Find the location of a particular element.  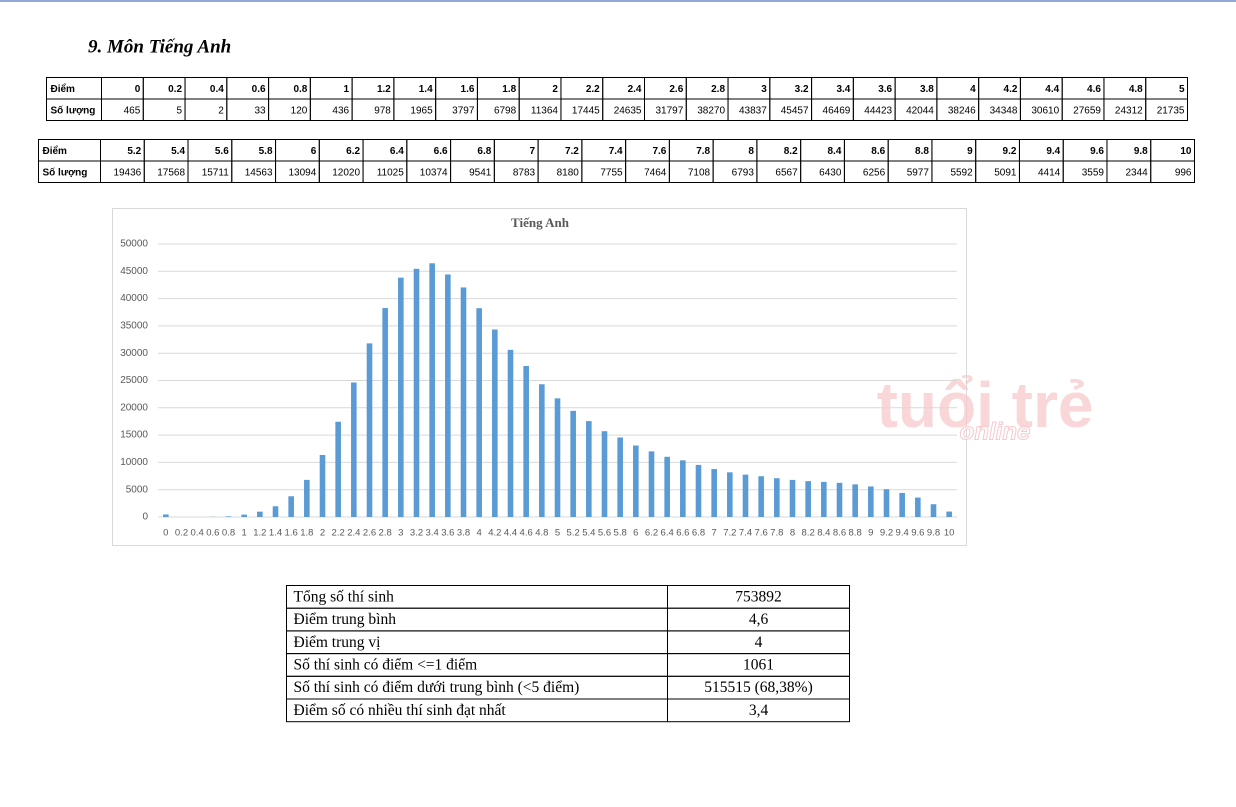

x-tick-label: 2.8 is located at coordinates (385, 533).